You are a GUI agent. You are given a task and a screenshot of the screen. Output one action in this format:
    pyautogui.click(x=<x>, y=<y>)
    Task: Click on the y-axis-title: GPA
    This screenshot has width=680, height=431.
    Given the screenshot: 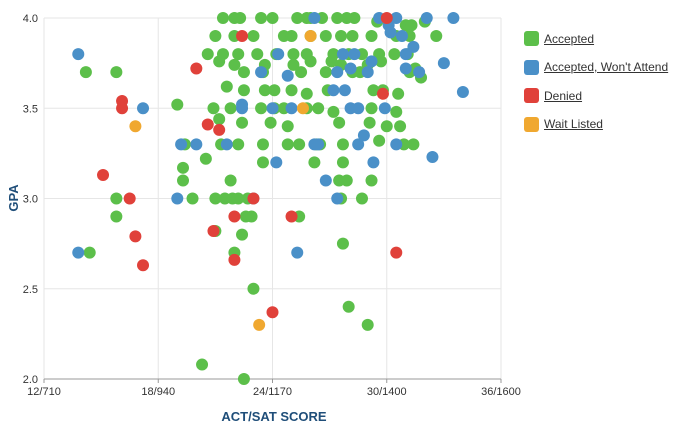 What is the action you would take?
    pyautogui.click(x=13, y=198)
    